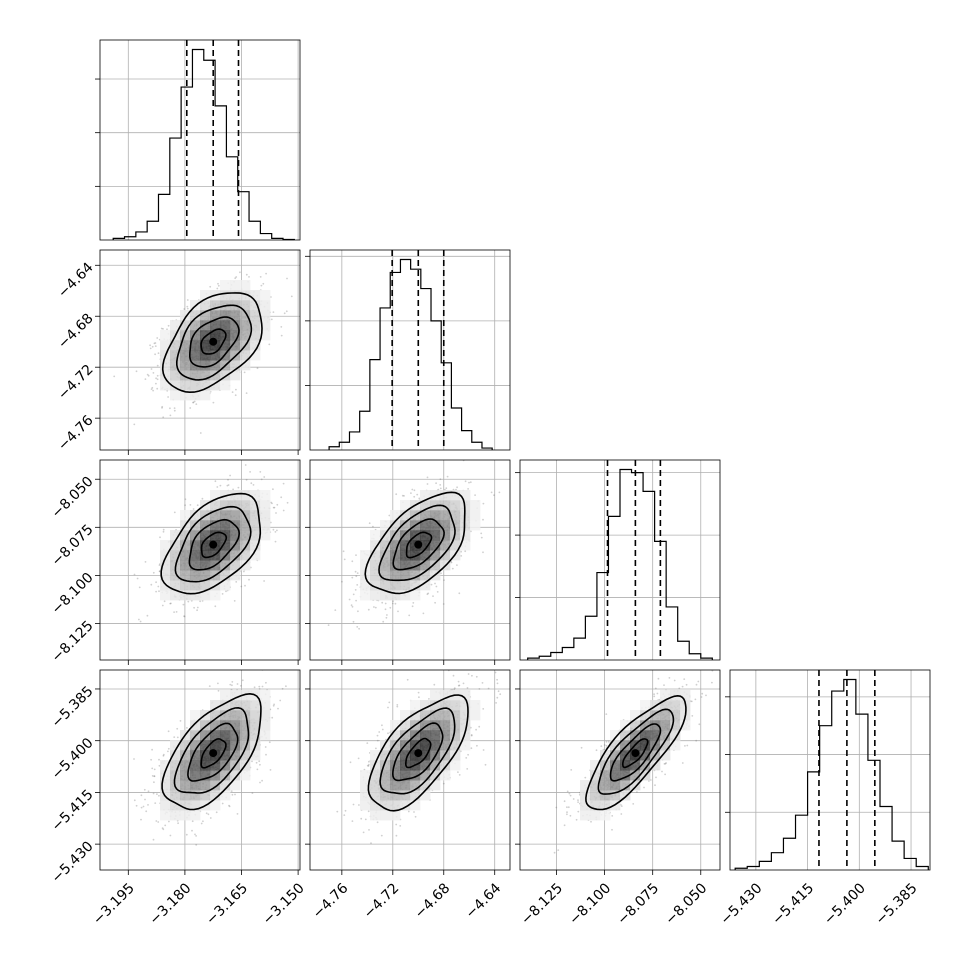  I want to click on y-tick-label: −5.430, so click(73, 862).